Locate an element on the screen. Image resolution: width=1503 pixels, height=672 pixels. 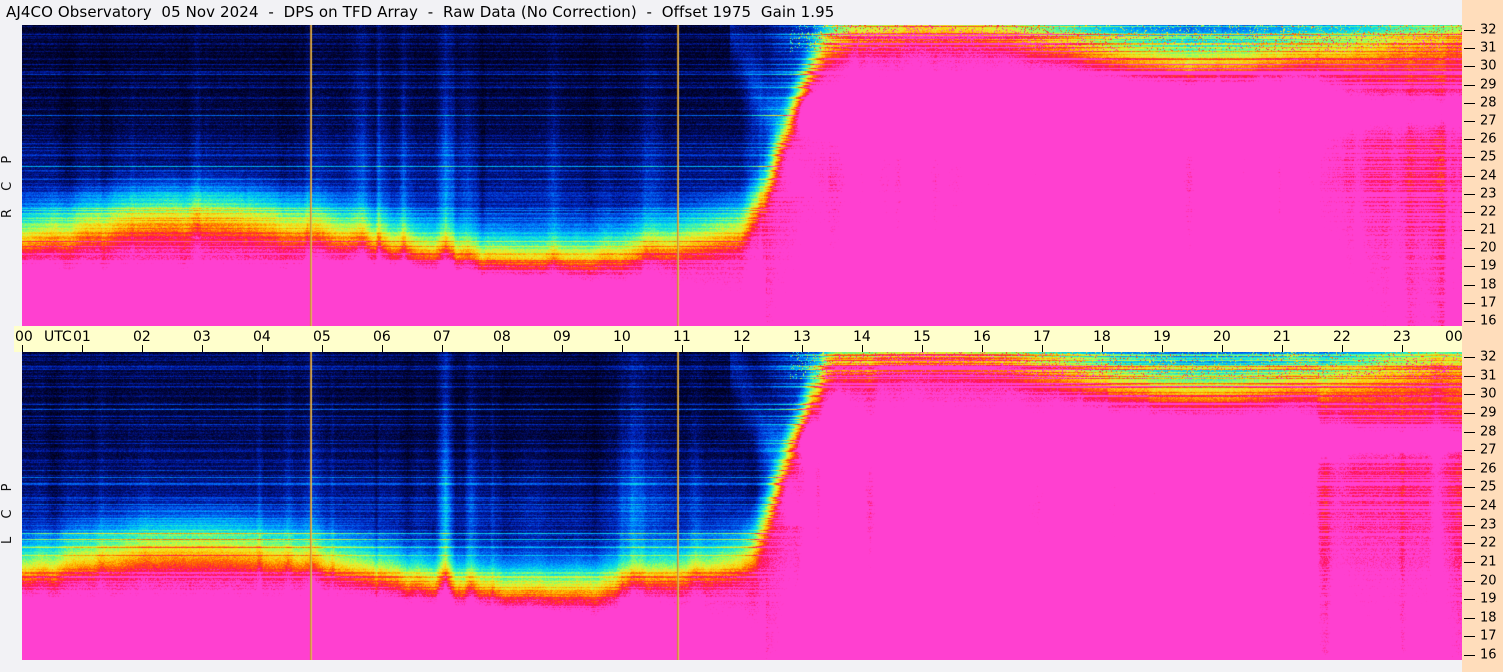
freq-tick-label: 17 is located at coordinates (1488, 303).